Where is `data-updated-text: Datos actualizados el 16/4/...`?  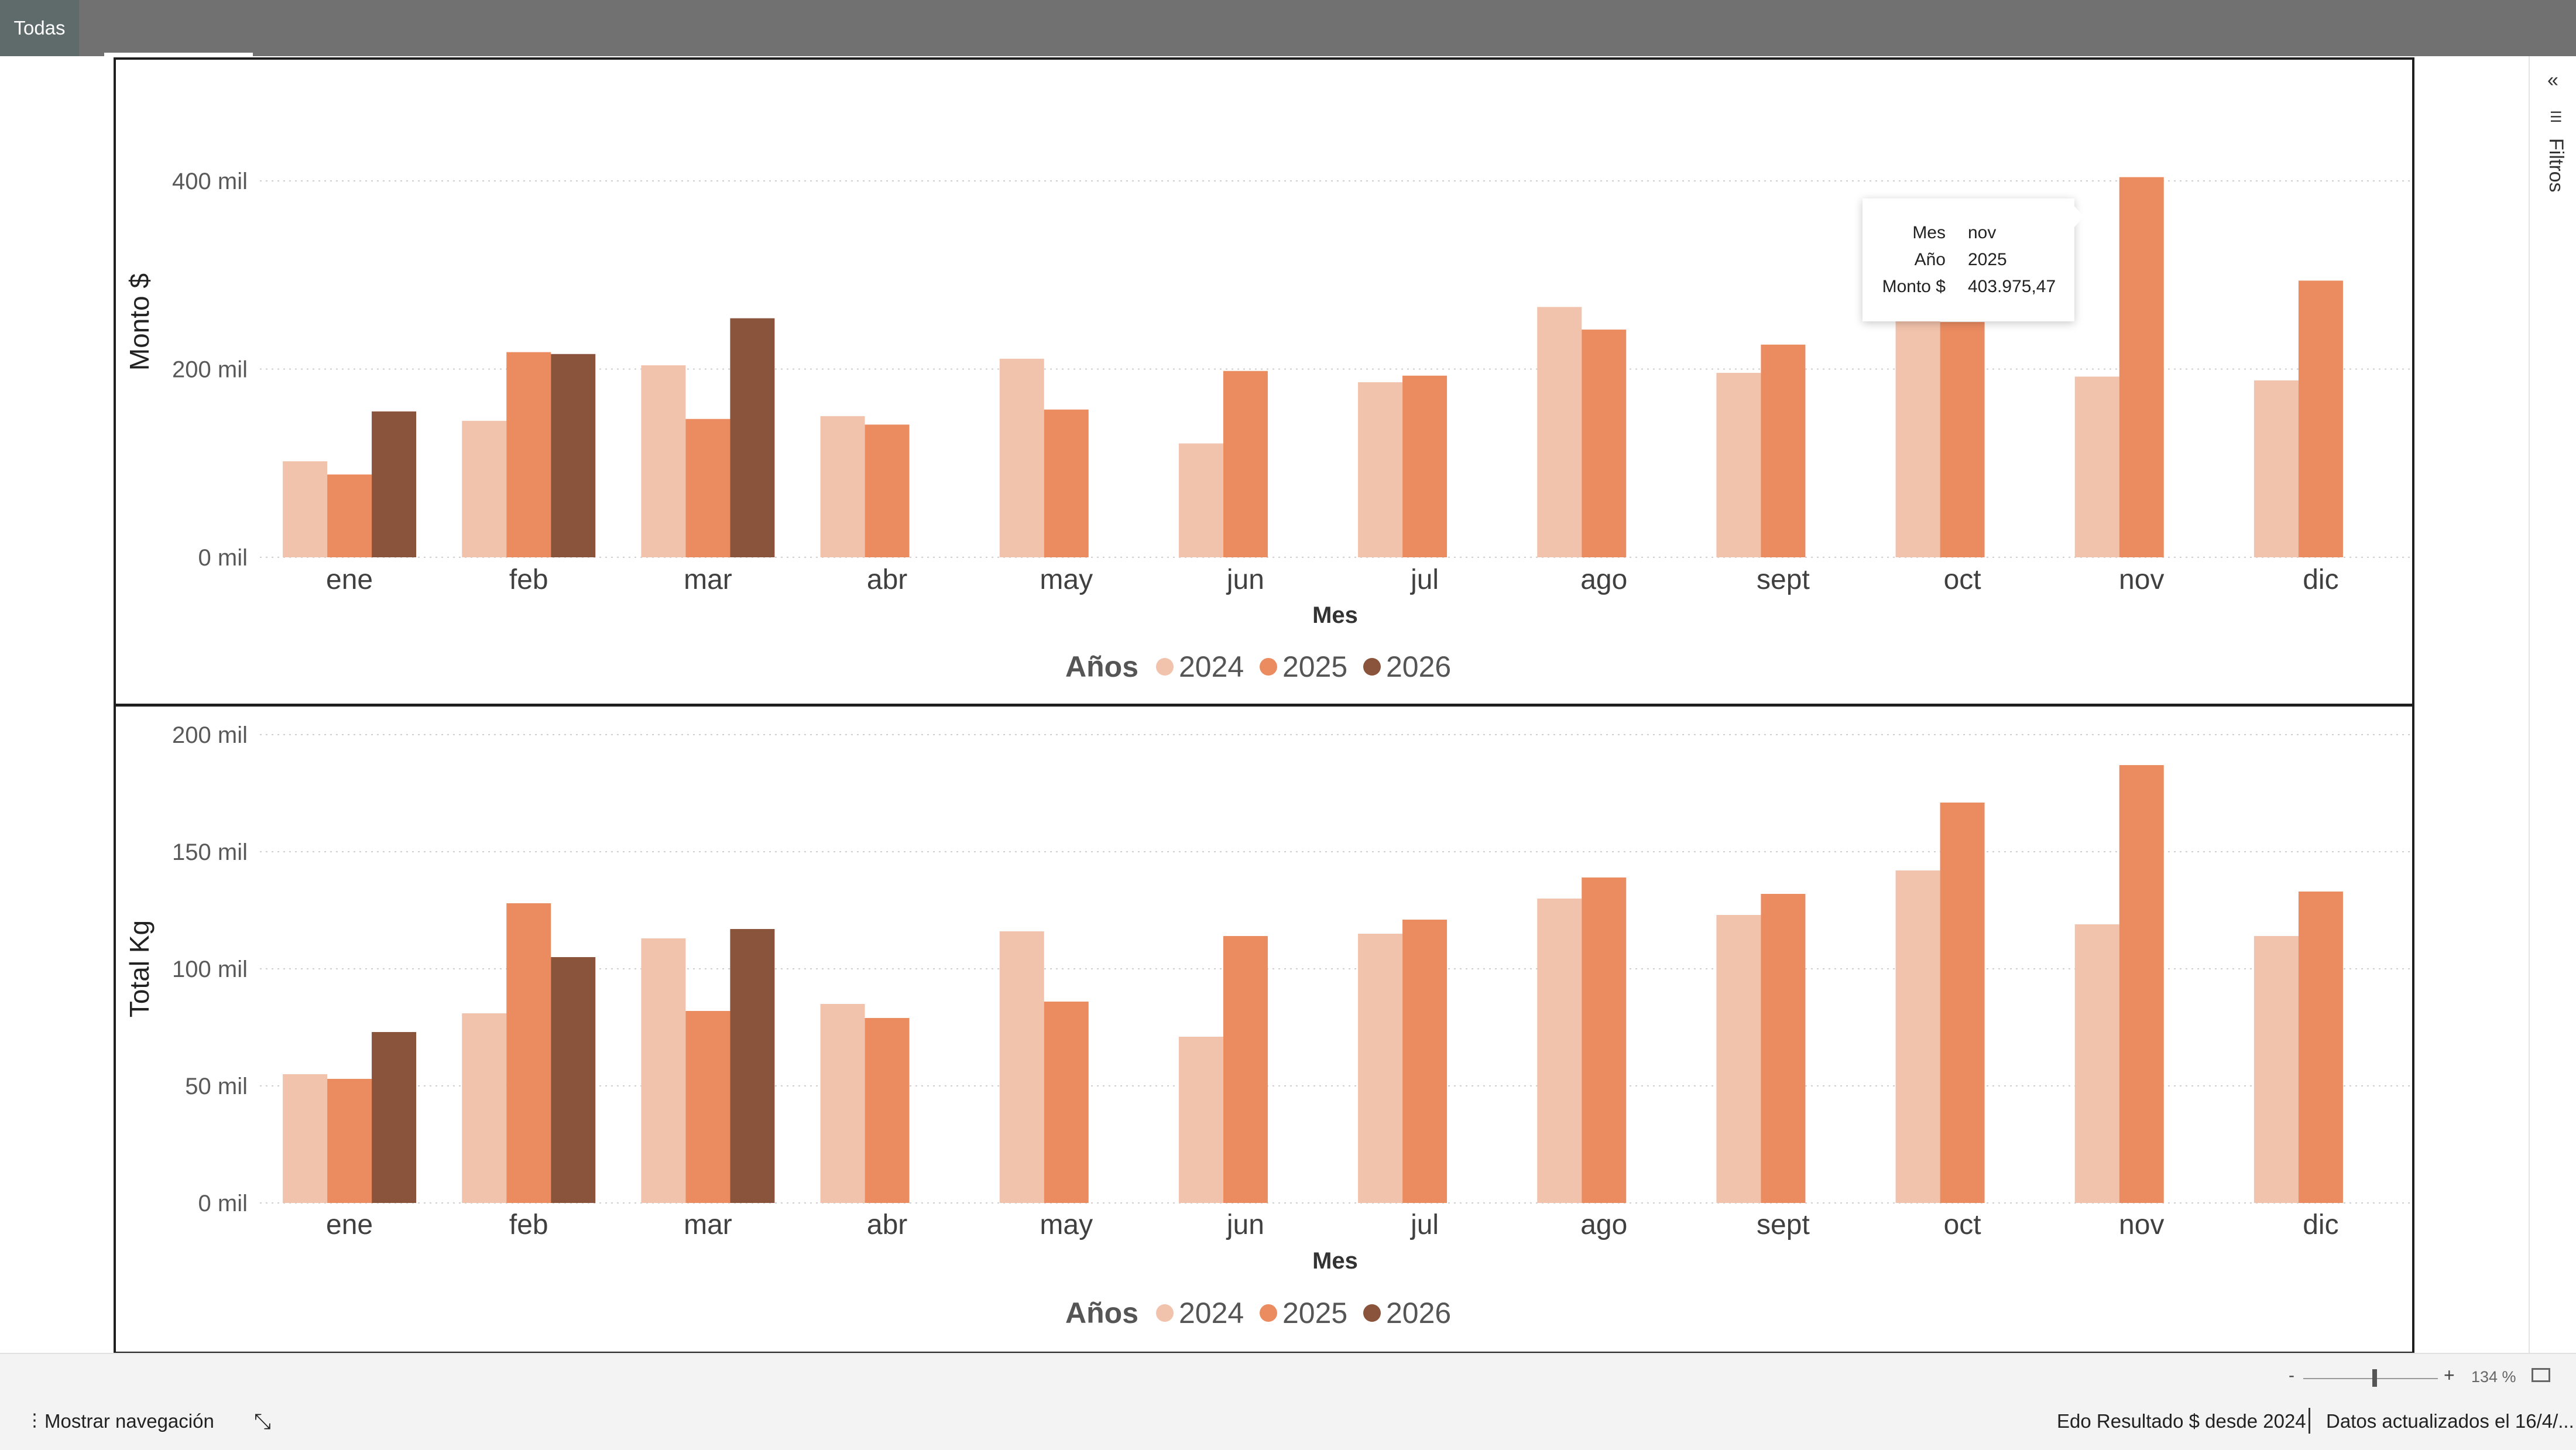 data-updated-text: Datos actualizados el 16/4/... is located at coordinates (2450, 1421).